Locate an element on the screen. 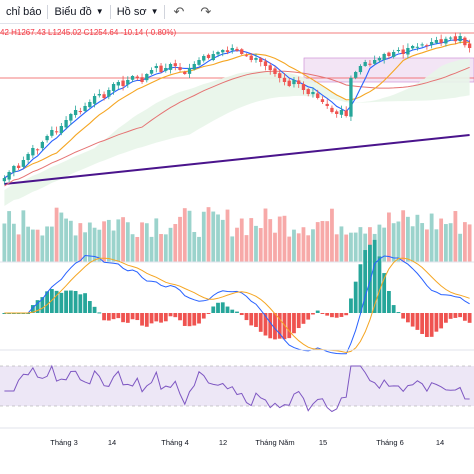 The width and height of the screenshot is (474, 474). redo-icon: ↷ is located at coordinates (206, 11).